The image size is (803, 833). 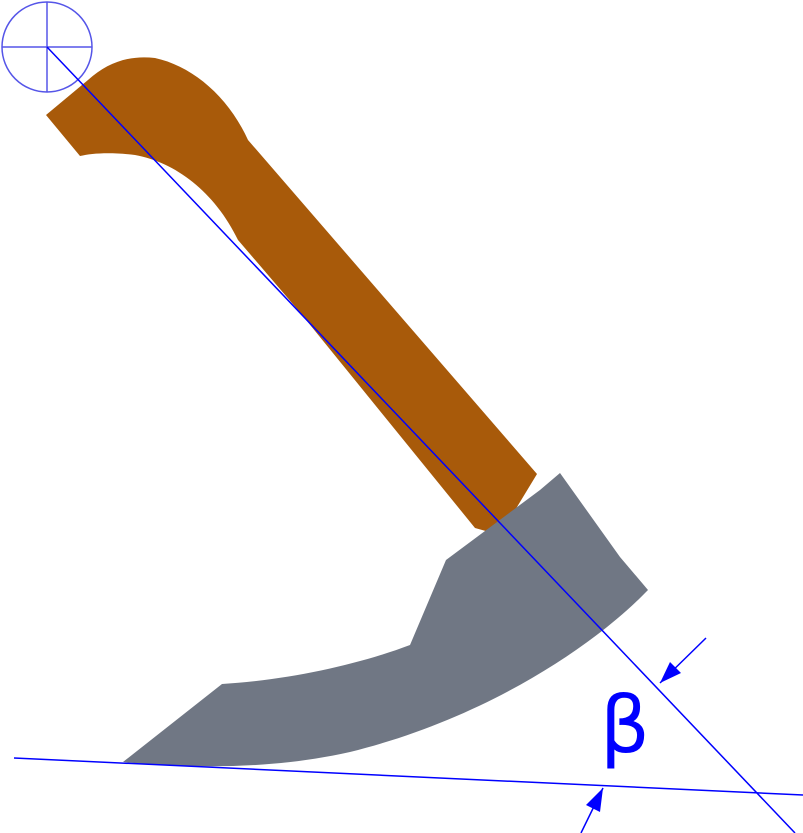 What do you see at coordinates (670, 672) in the screenshot?
I see `axis-arrowhead` at bounding box center [670, 672].